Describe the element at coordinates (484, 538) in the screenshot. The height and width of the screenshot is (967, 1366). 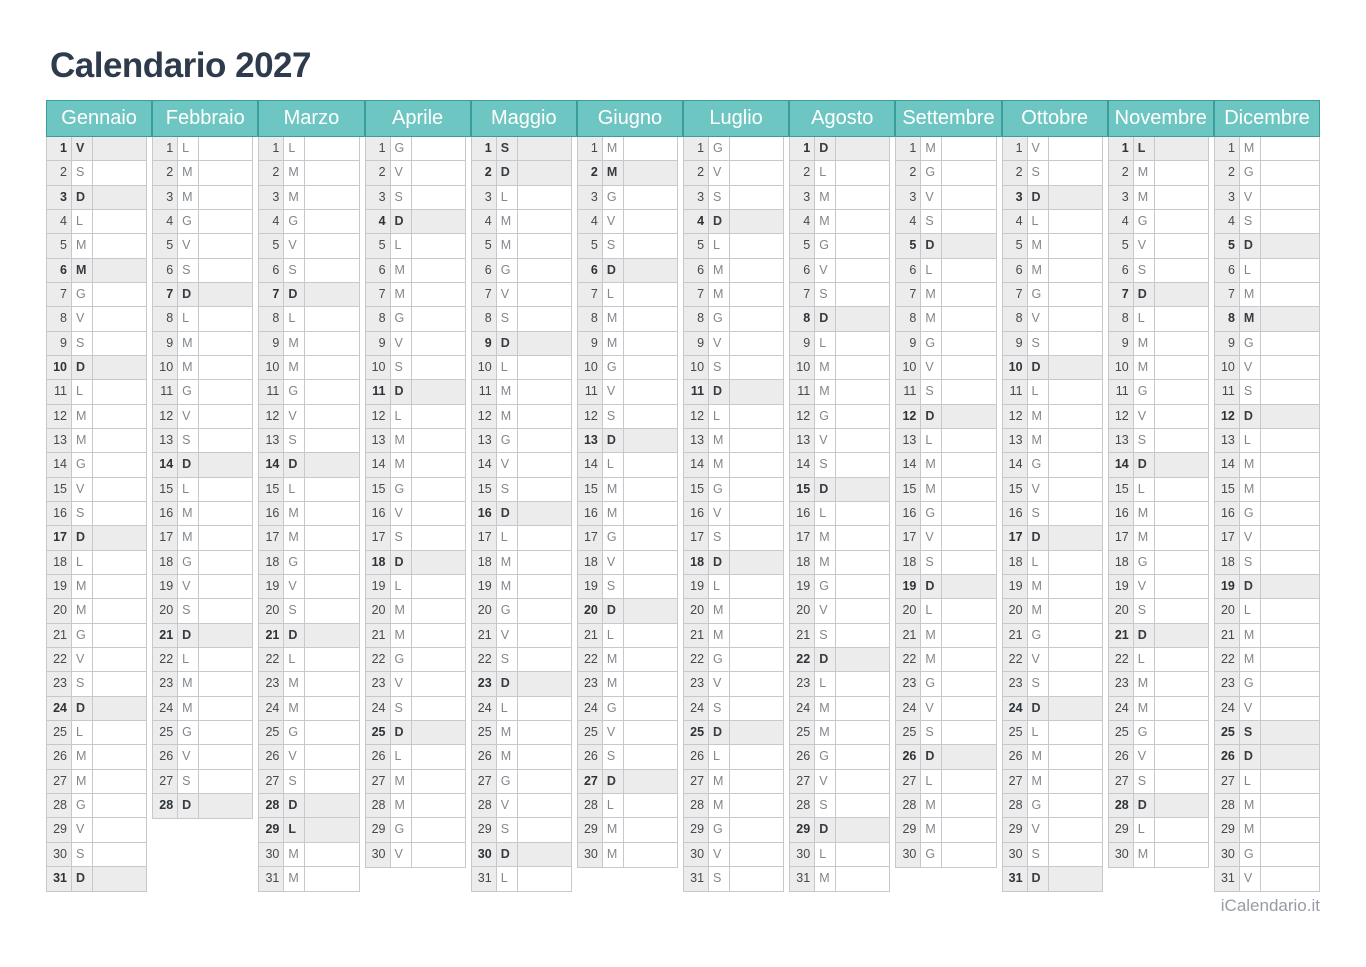
I see `day-number-cell: 17` at that location.